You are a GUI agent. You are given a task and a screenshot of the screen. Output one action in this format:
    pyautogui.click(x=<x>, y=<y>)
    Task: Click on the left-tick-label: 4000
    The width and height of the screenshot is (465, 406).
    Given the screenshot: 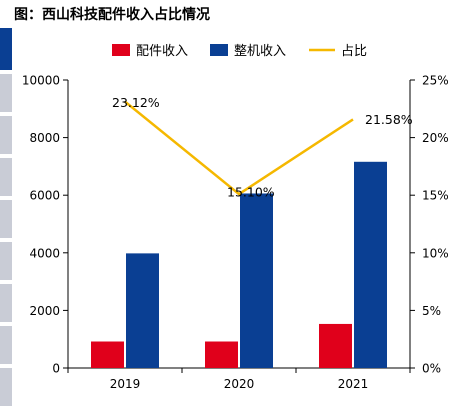 What is the action you would take?
    pyautogui.click(x=44, y=253)
    